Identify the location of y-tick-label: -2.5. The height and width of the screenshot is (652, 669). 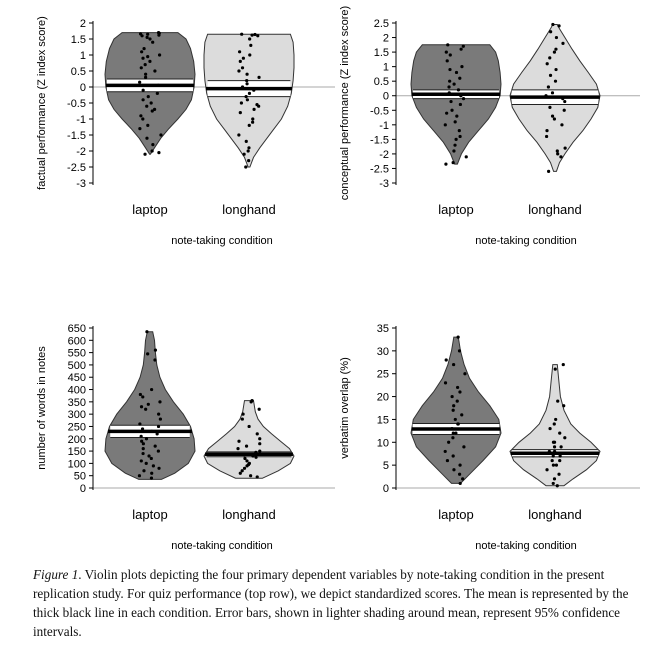
(379, 169).